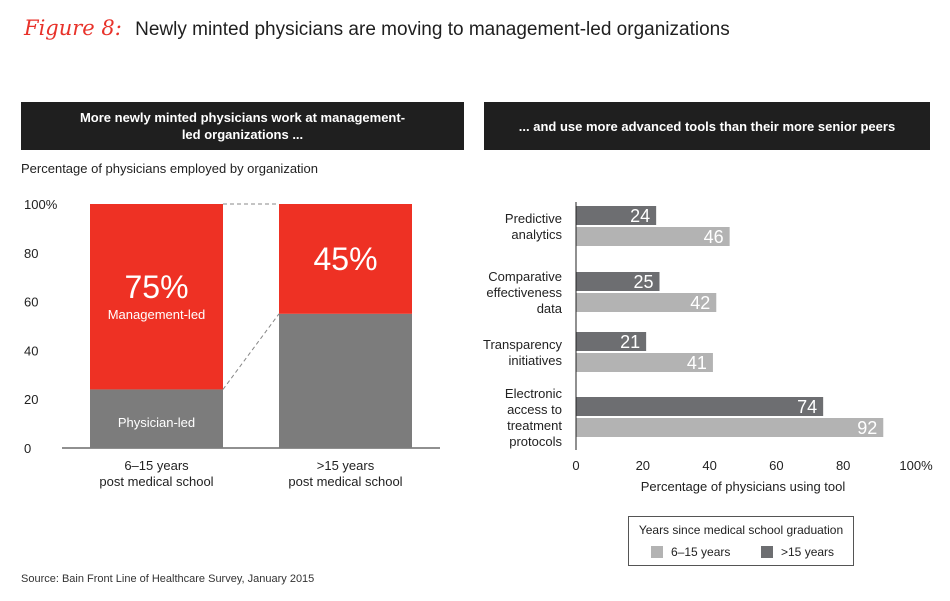  I want to click on y-category-label: analytics, so click(536, 234).